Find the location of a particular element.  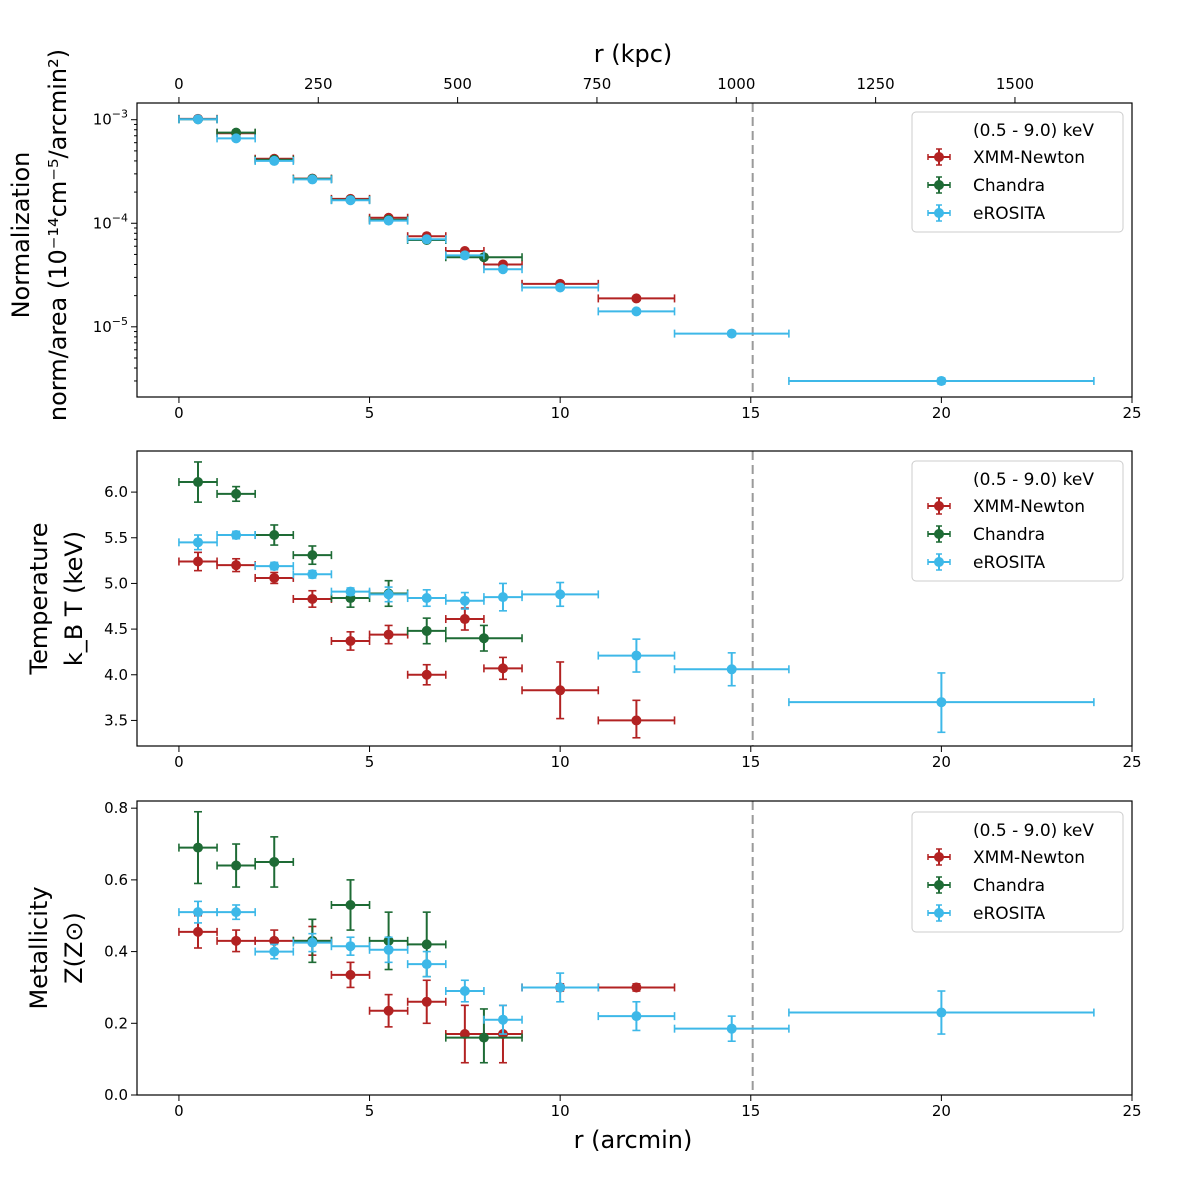

y-tick-label: 0.0 is located at coordinates (116, 1095).